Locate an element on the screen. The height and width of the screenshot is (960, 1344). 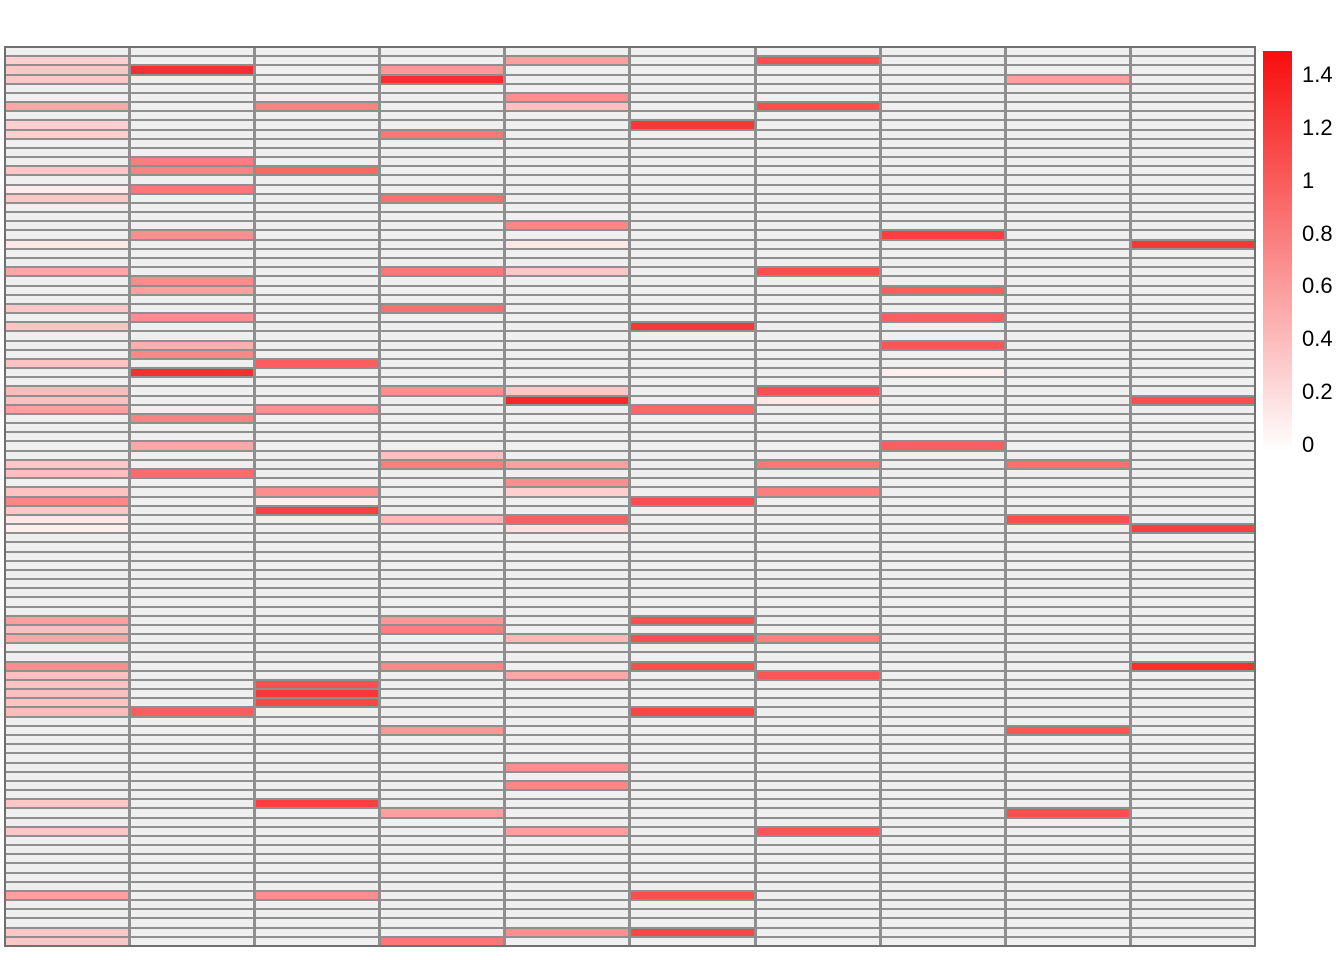
colorbar-tick-label: 0.8 is located at coordinates (1317, 233).